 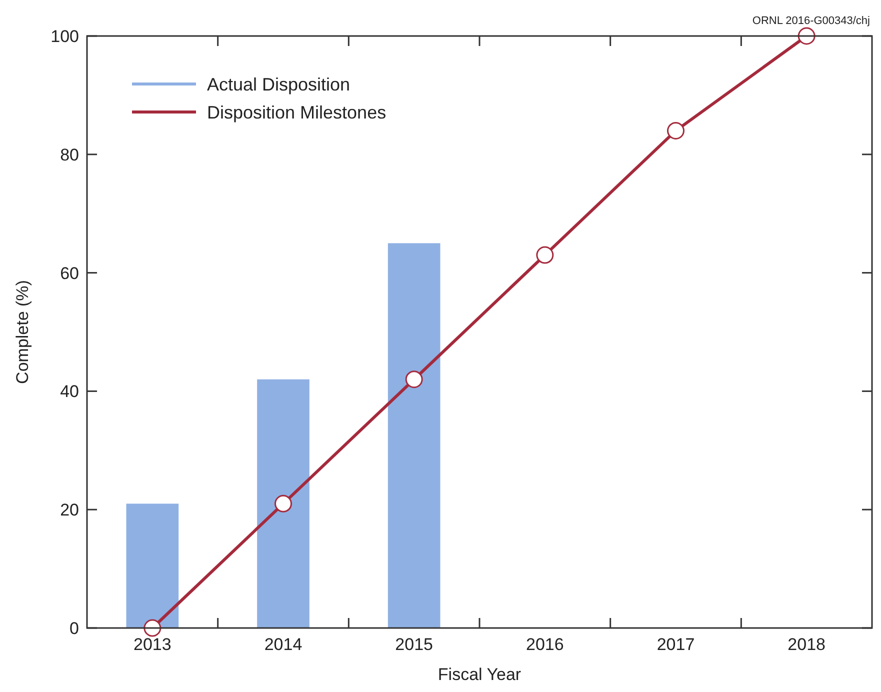 What do you see at coordinates (811, 21) in the screenshot?
I see `text: ORNL 2016-G00343/chj` at bounding box center [811, 21].